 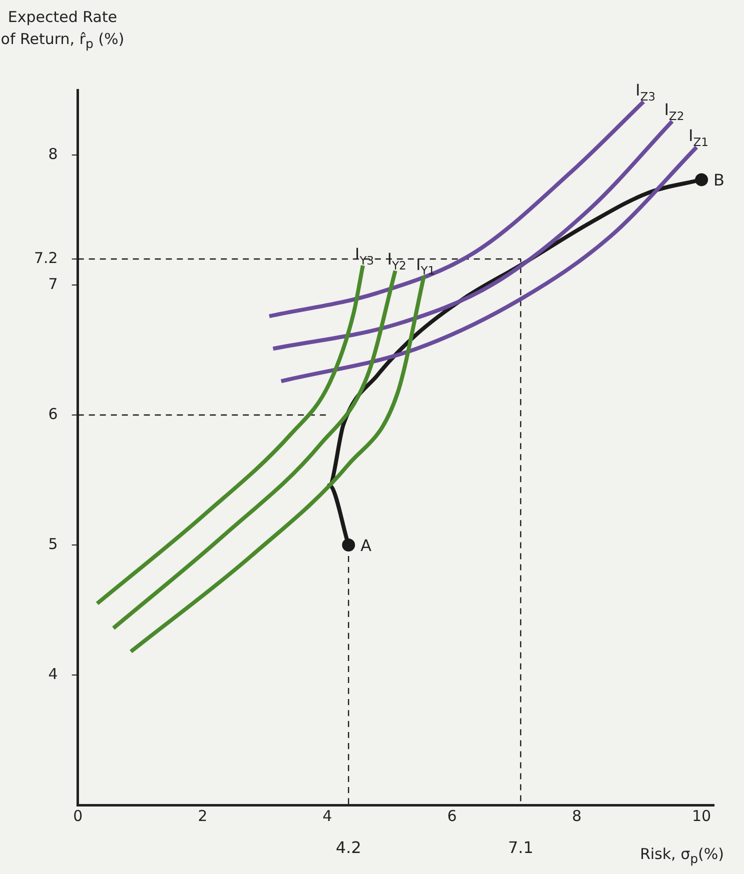 What do you see at coordinates (349, 847) in the screenshot?
I see `annotation: 4.2` at bounding box center [349, 847].